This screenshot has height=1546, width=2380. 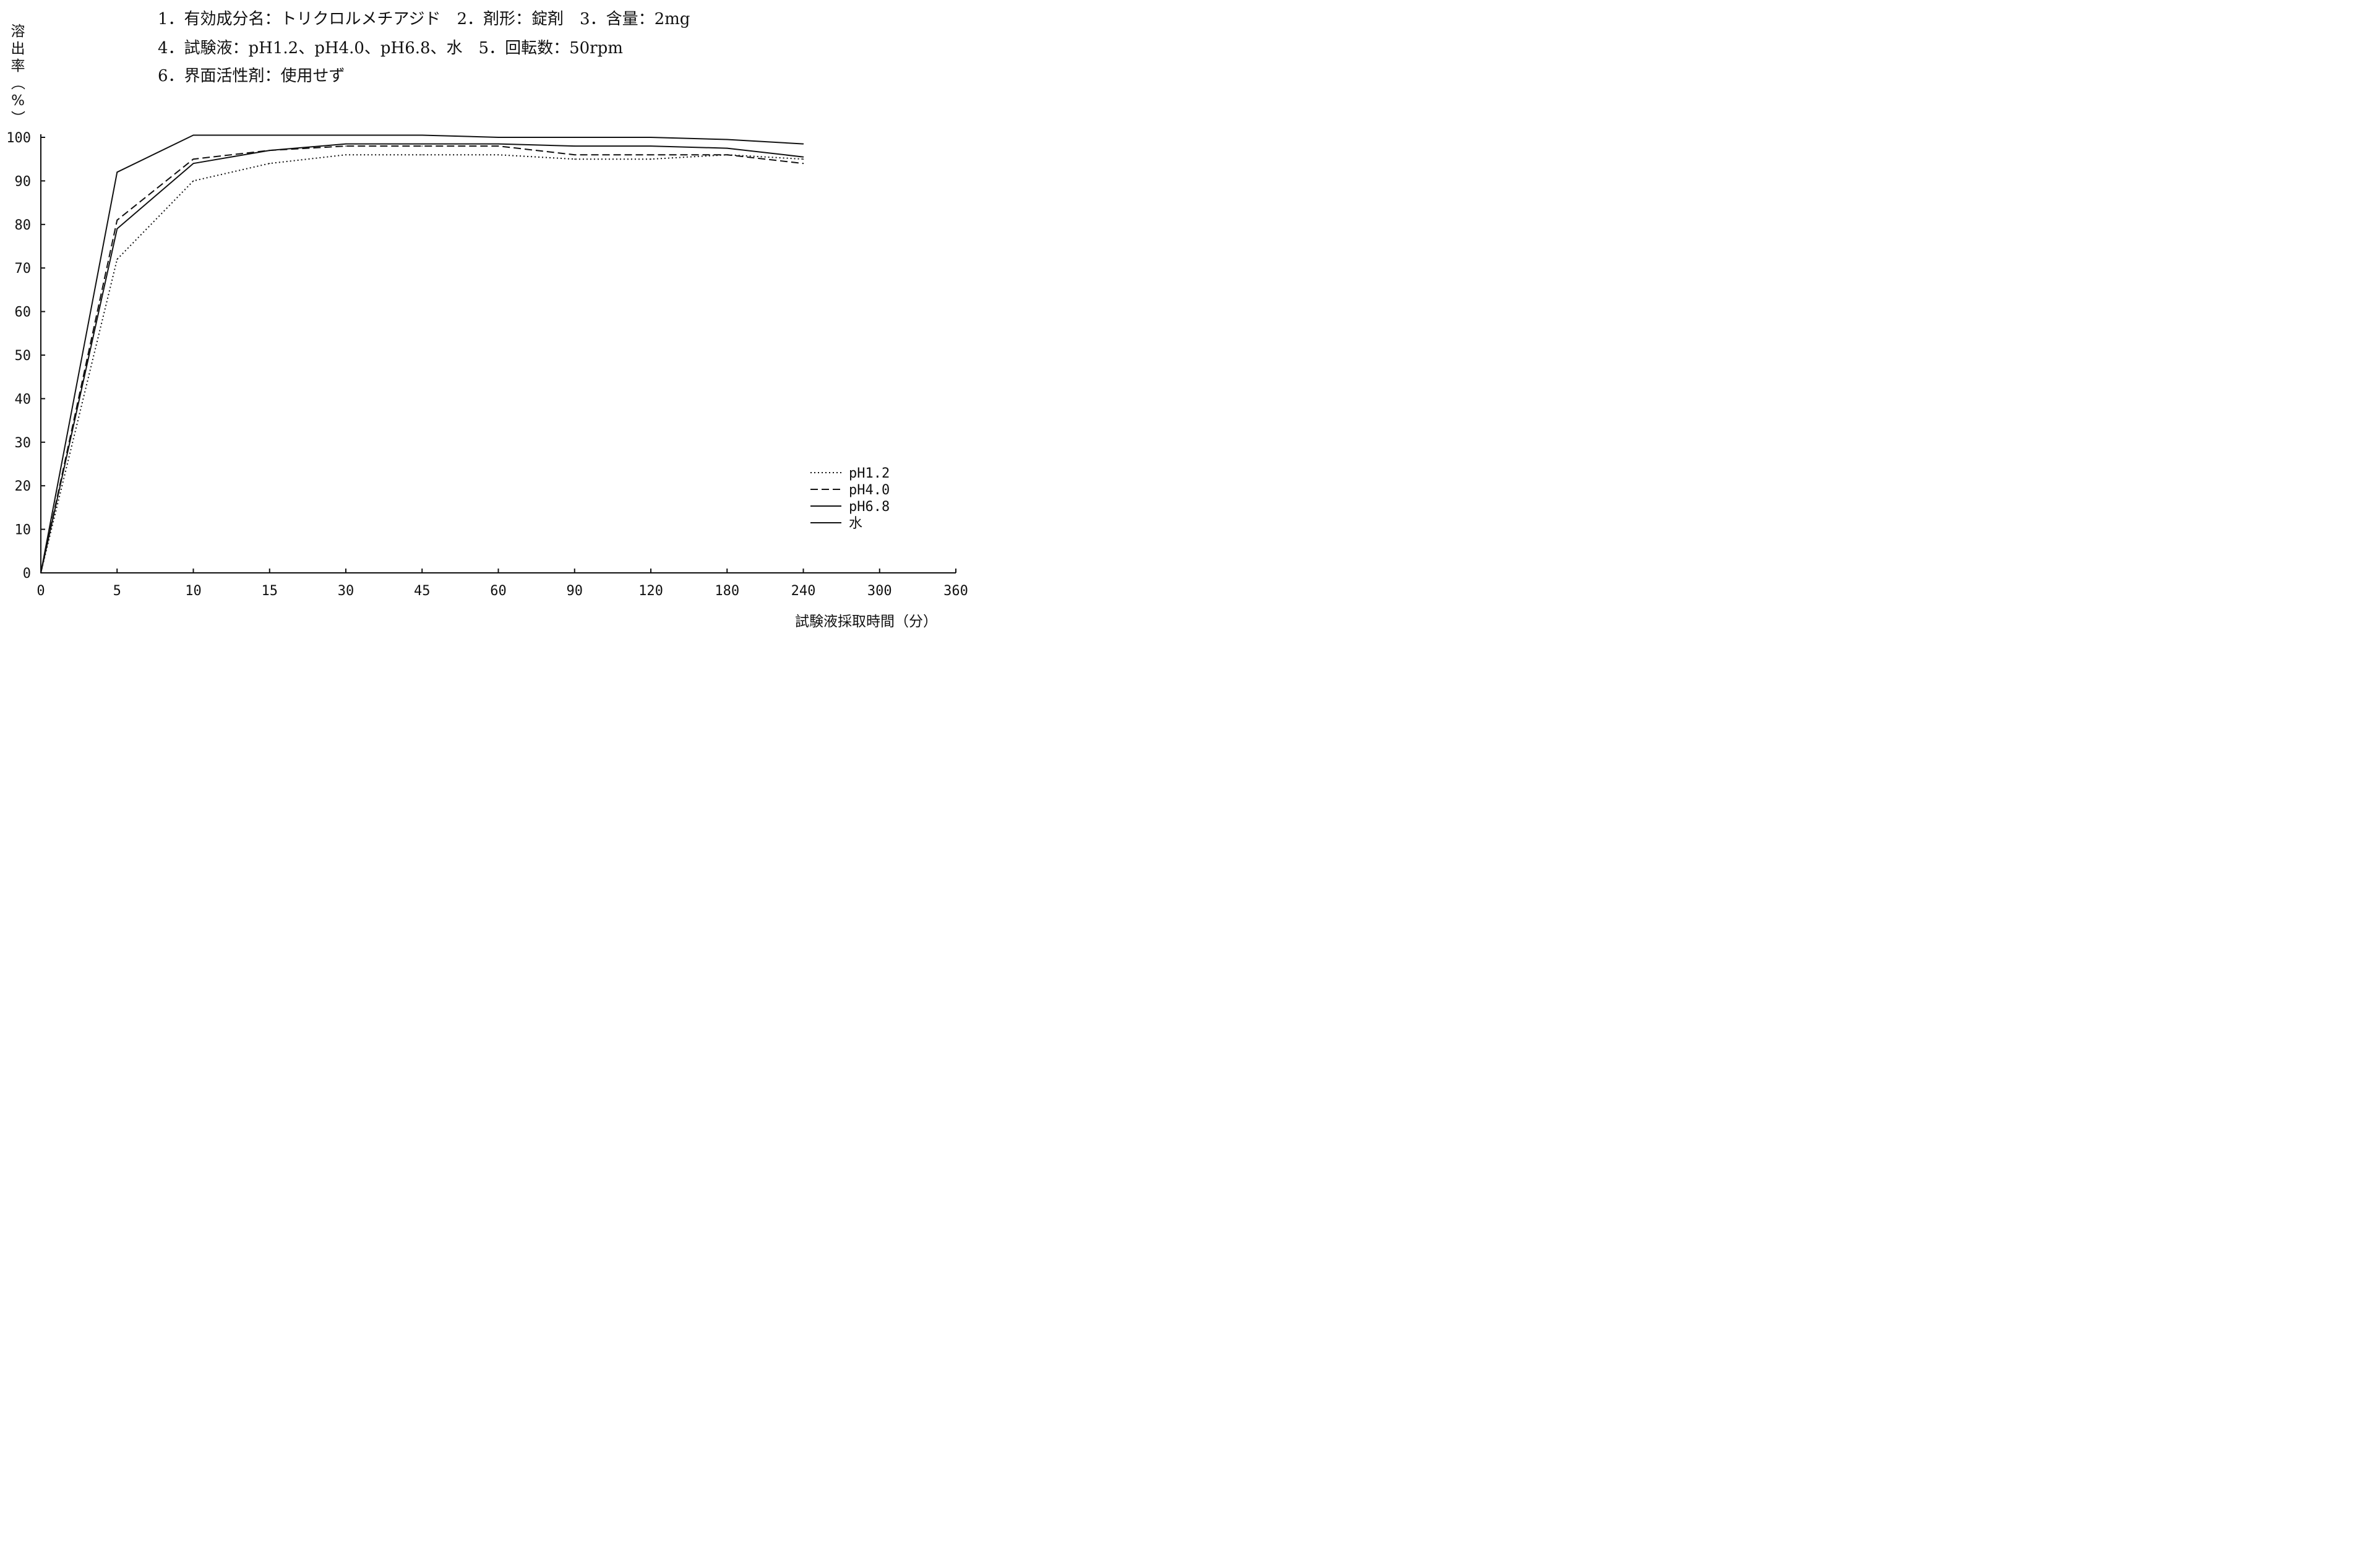 What do you see at coordinates (346, 591) in the screenshot?
I see `x-tick-label: 30` at bounding box center [346, 591].